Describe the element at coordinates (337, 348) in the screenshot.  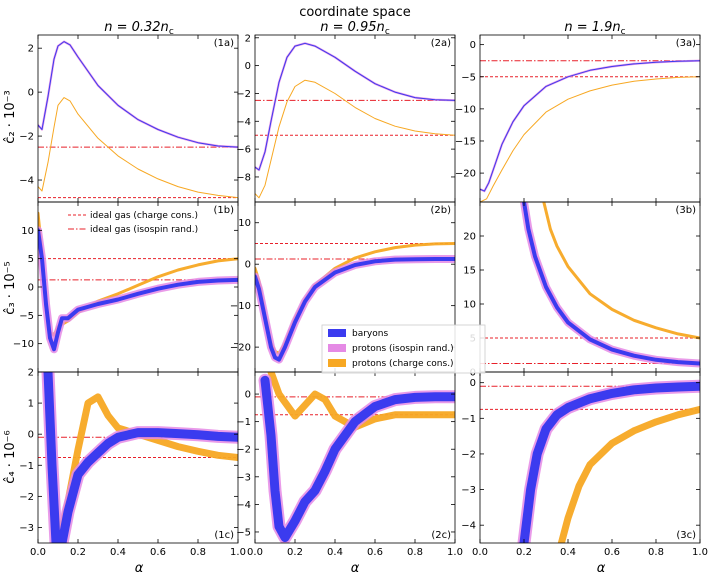
I see `legend-isospin-swatch` at that location.